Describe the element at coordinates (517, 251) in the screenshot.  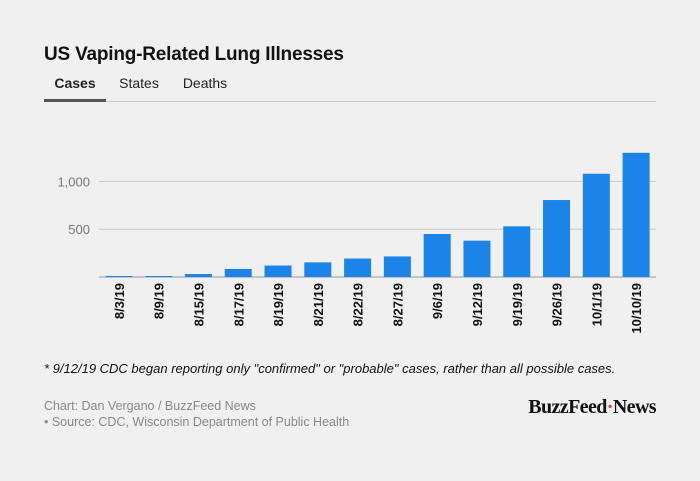
I see `bar-9/19/19` at that location.